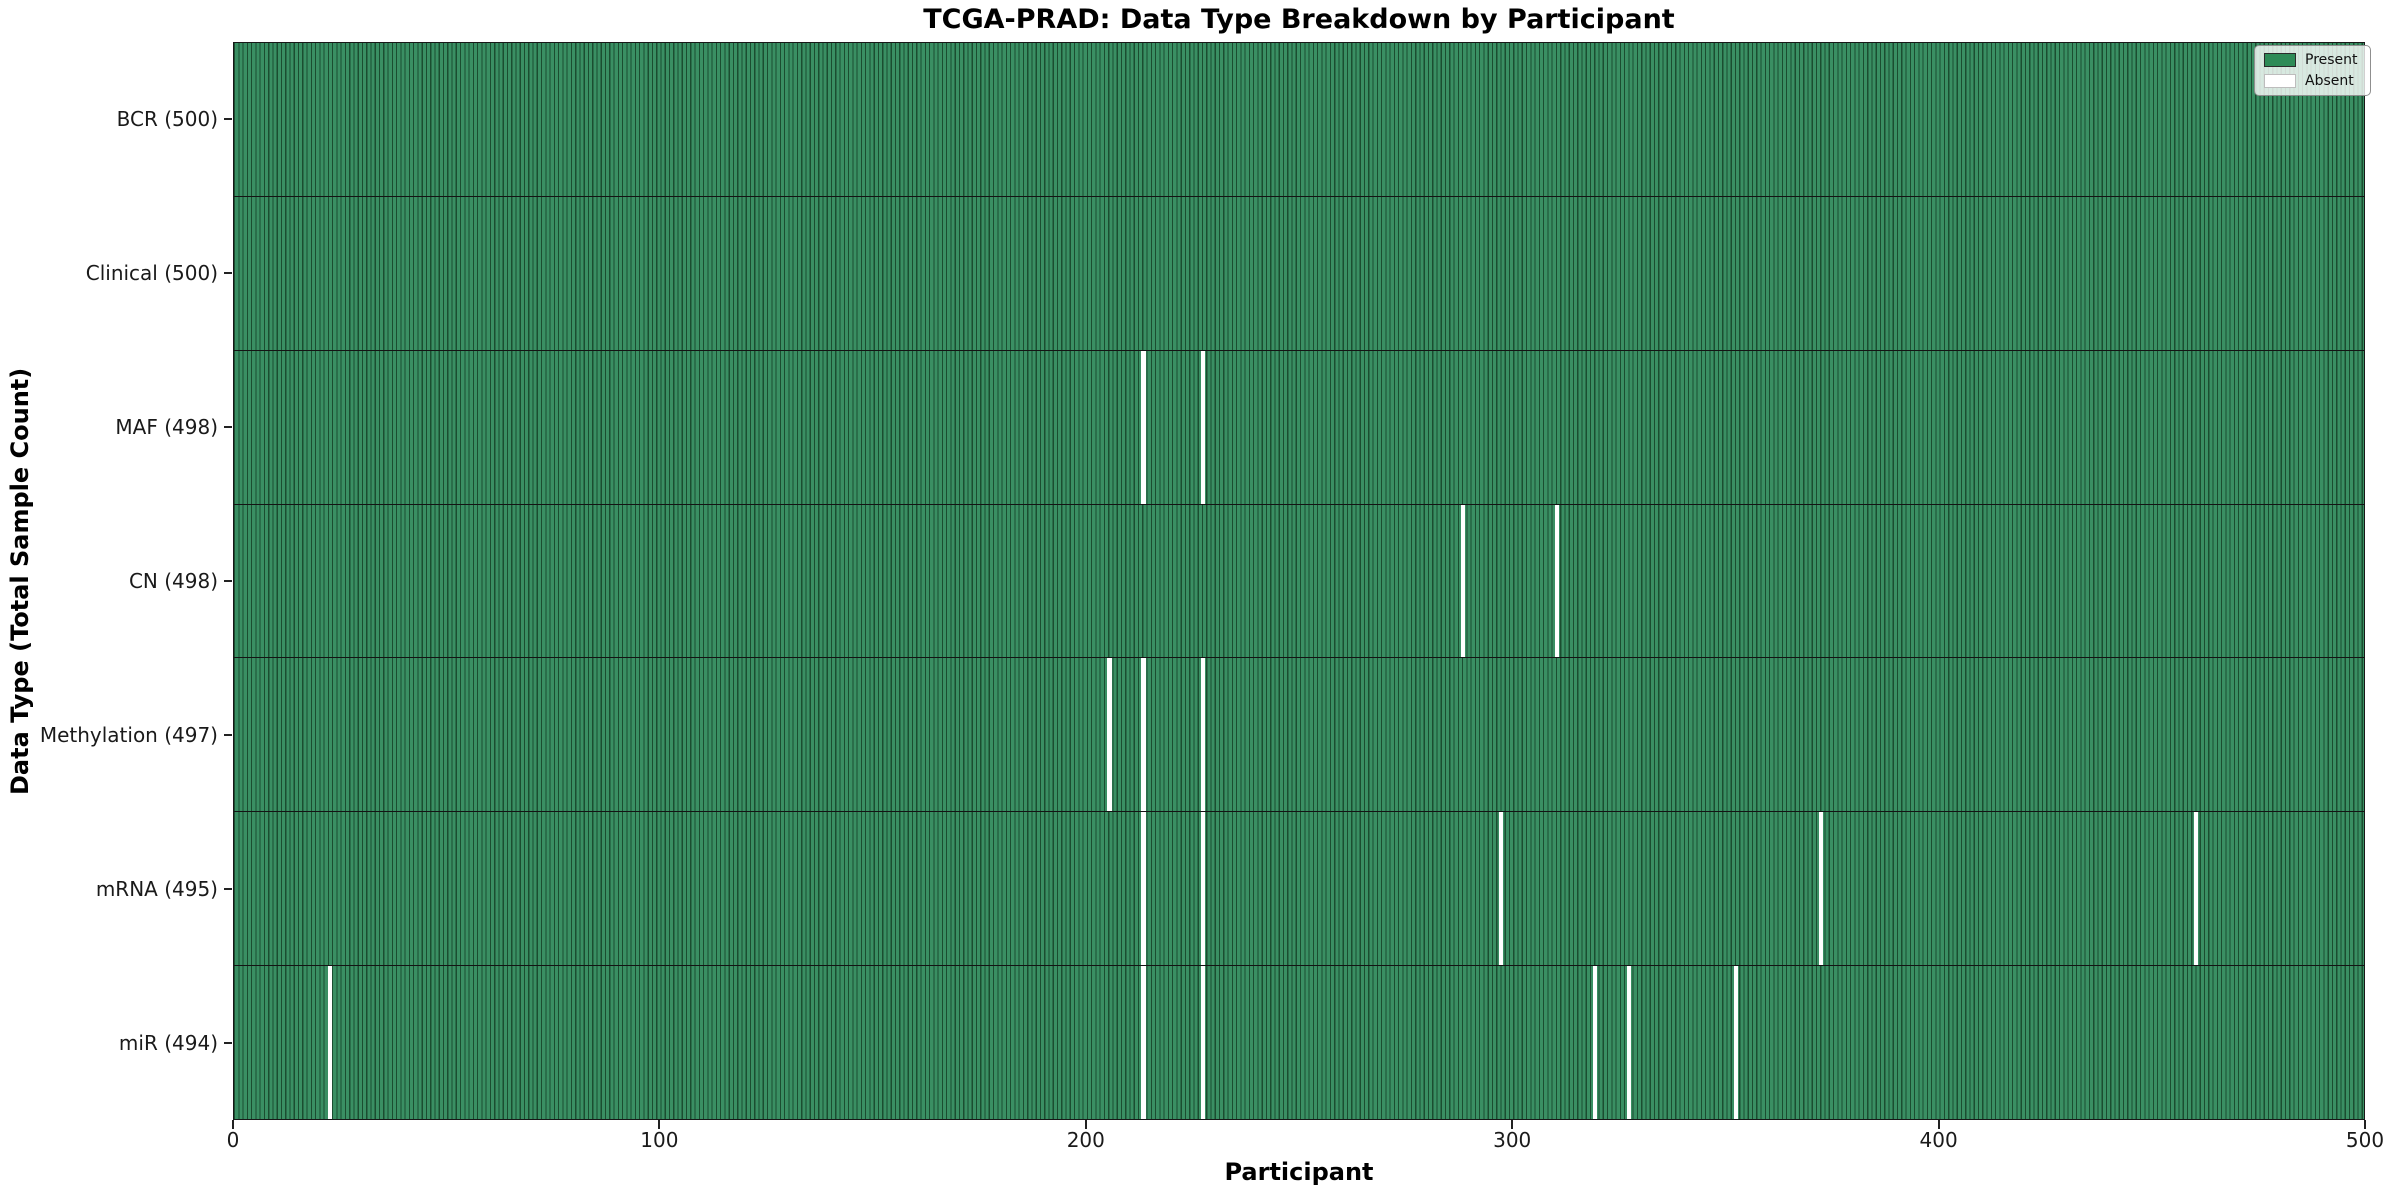 Image resolution: width=2400 pixels, height=1200 pixels. What do you see at coordinates (173, 581) in the screenshot?
I see `y-tick-label: CN (498)` at bounding box center [173, 581].